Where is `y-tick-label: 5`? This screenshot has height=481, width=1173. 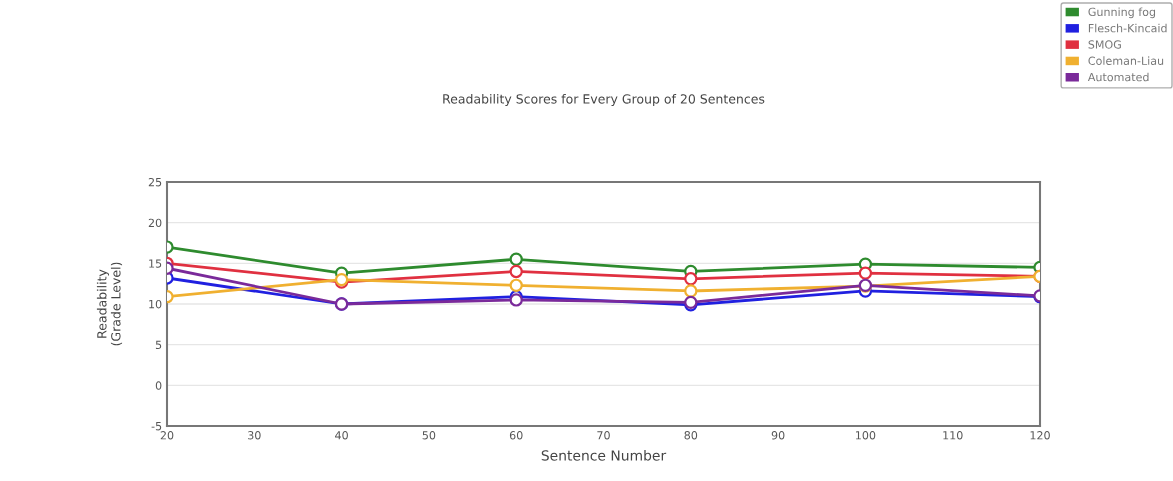
y-tick-label: 5 is located at coordinates (158, 345).